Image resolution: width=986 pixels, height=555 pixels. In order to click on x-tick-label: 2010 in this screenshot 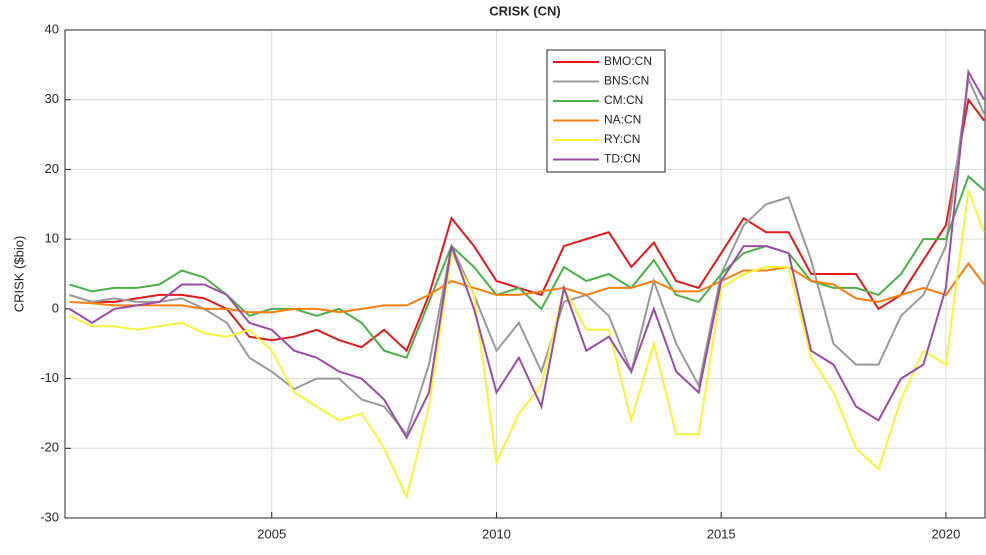, I will do `click(496, 533)`.